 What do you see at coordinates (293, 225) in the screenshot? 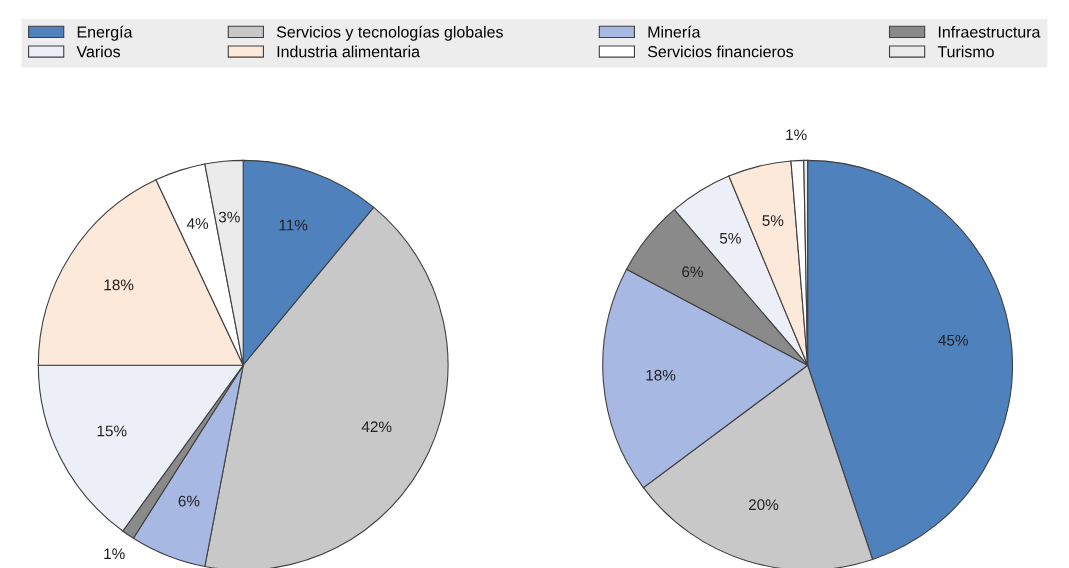
I see `data-label: 11%` at bounding box center [293, 225].